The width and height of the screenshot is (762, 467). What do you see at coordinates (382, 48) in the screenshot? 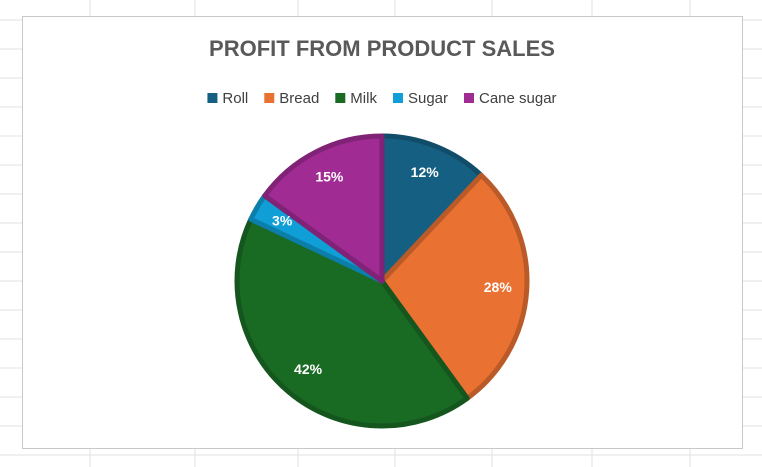
I see `chart-title: PROFIT FROM PRODUCT SALES` at bounding box center [382, 48].